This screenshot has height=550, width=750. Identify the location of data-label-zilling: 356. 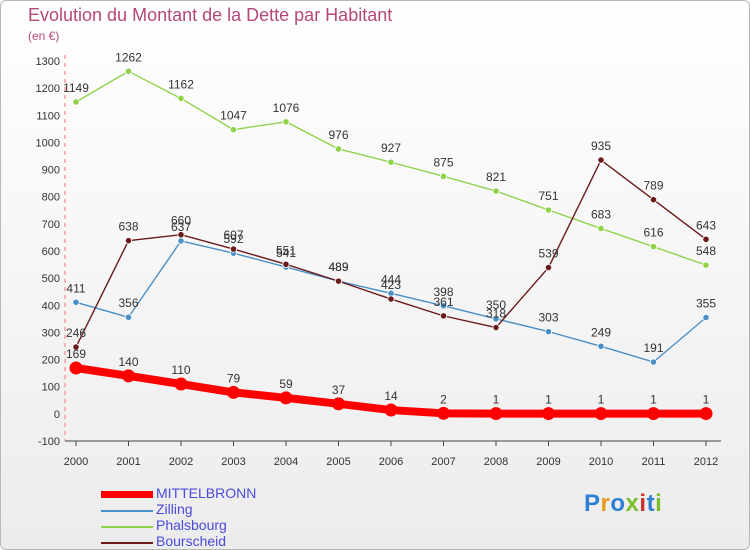
(128, 303).